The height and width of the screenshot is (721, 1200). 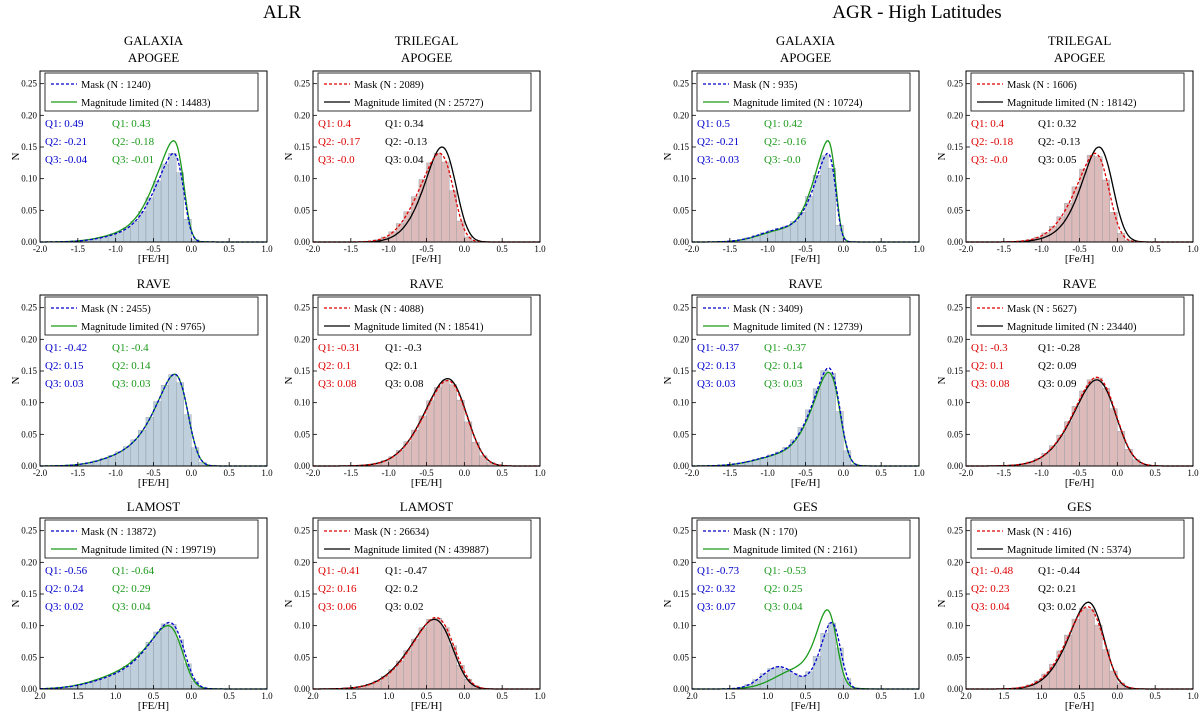 I want to click on quantile-mask: Q2: 0.23, so click(x=990, y=589).